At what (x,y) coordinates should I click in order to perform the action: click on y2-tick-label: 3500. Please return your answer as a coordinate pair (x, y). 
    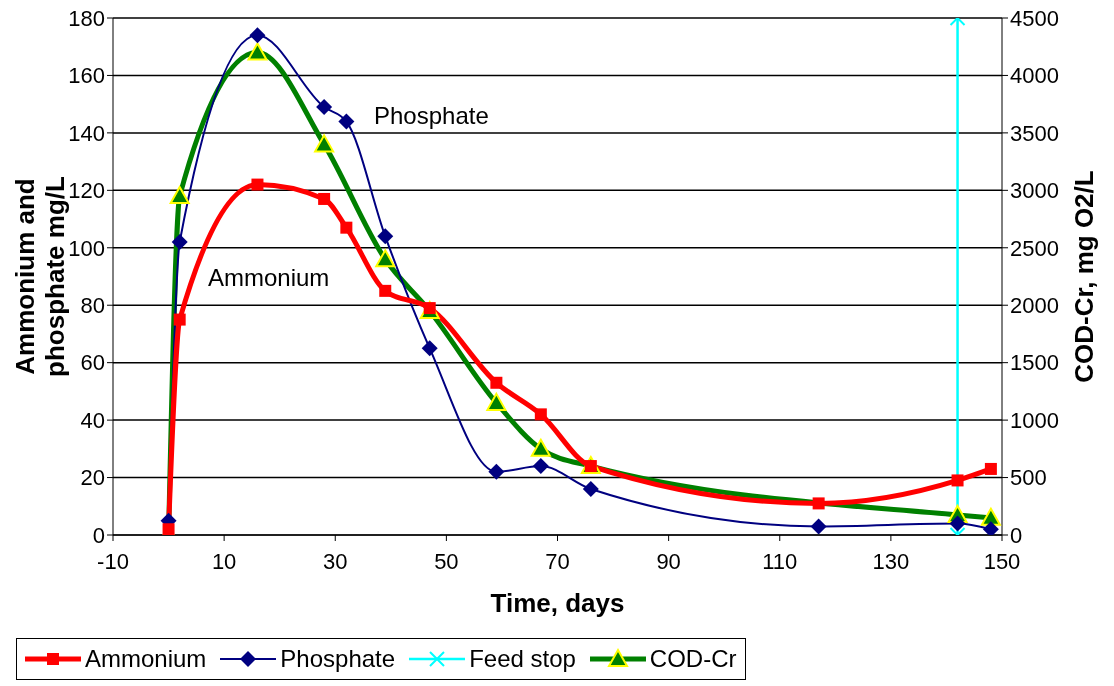
    Looking at the image, I should click on (1034, 133).